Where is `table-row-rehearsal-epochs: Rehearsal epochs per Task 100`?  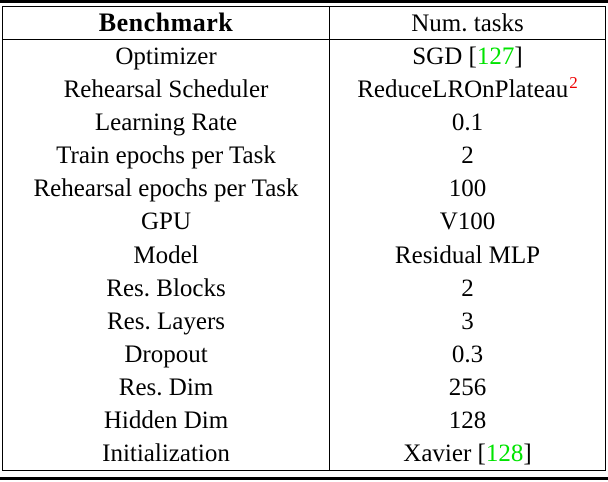 table-row-rehearsal-epochs: Rehearsal epochs per Task 100 is located at coordinates (304, 189).